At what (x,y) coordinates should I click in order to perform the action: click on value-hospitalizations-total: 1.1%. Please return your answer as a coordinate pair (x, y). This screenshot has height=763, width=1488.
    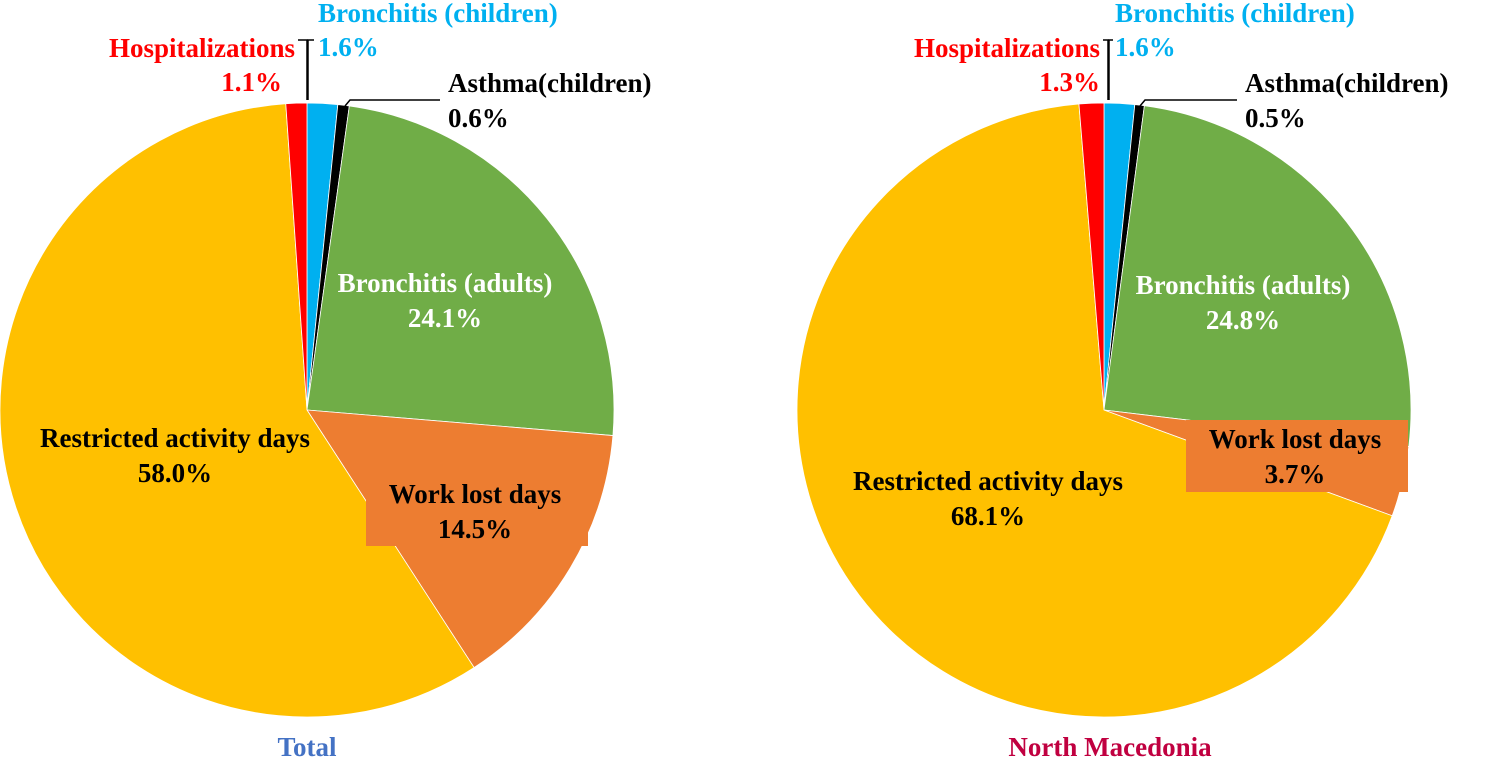
    Looking at the image, I should click on (251, 82).